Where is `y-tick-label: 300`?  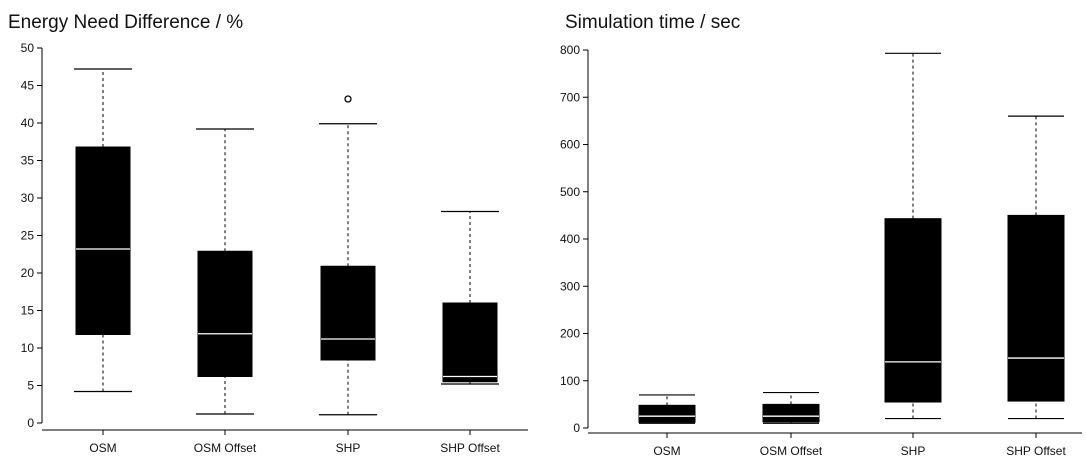
y-tick-label: 300 is located at coordinates (570, 286).